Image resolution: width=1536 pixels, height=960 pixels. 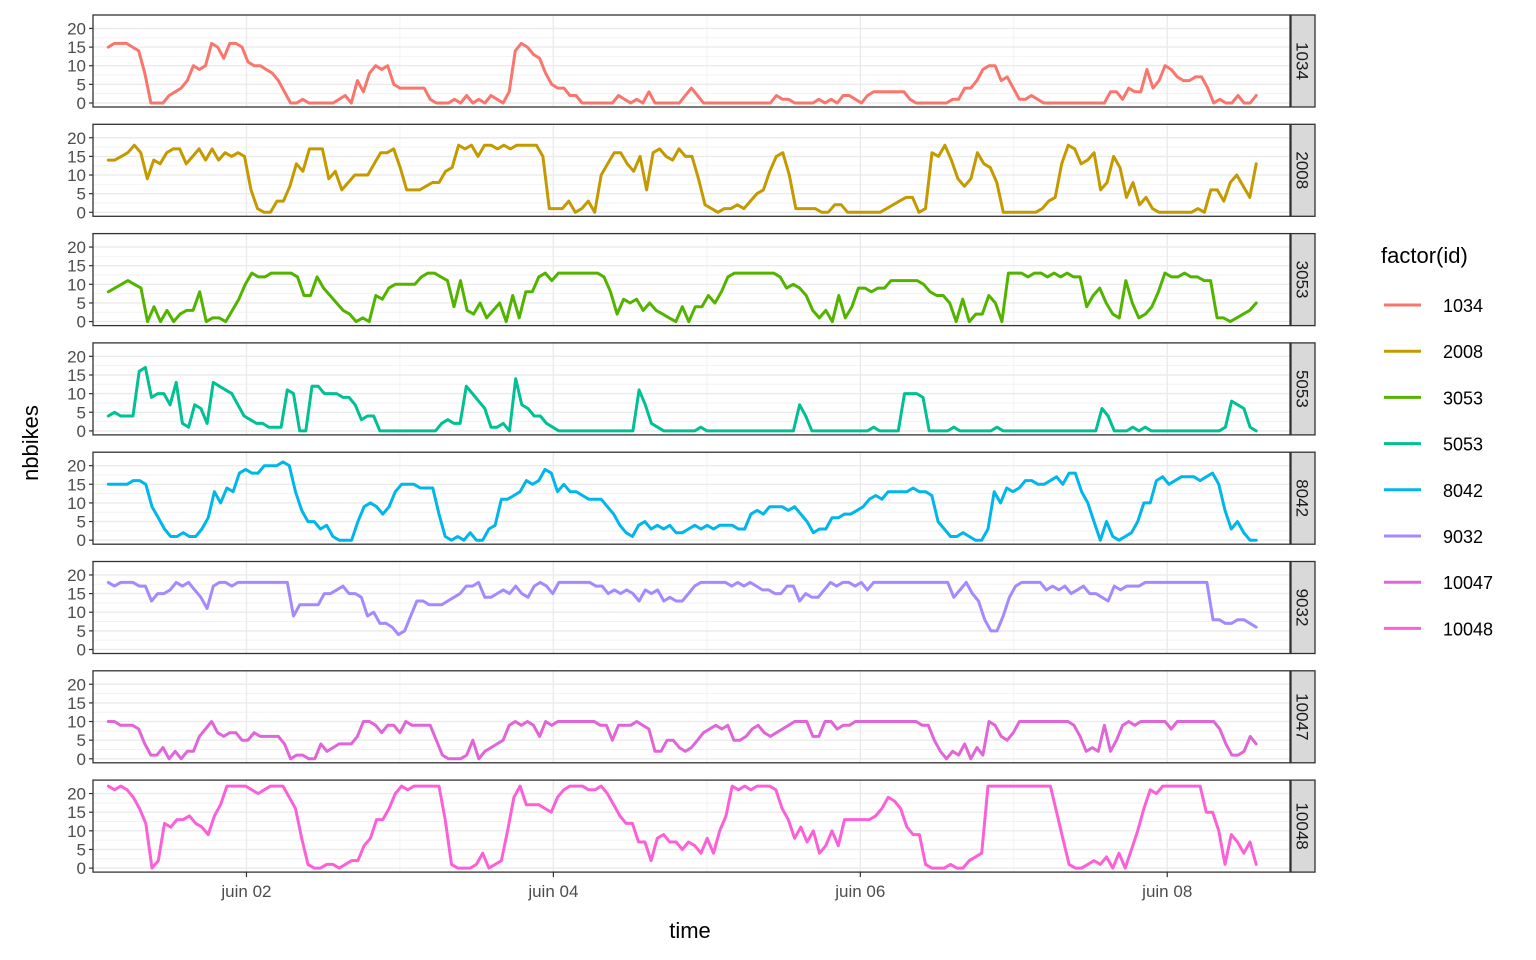 I want to click on series-line-2008, so click(x=682, y=178).